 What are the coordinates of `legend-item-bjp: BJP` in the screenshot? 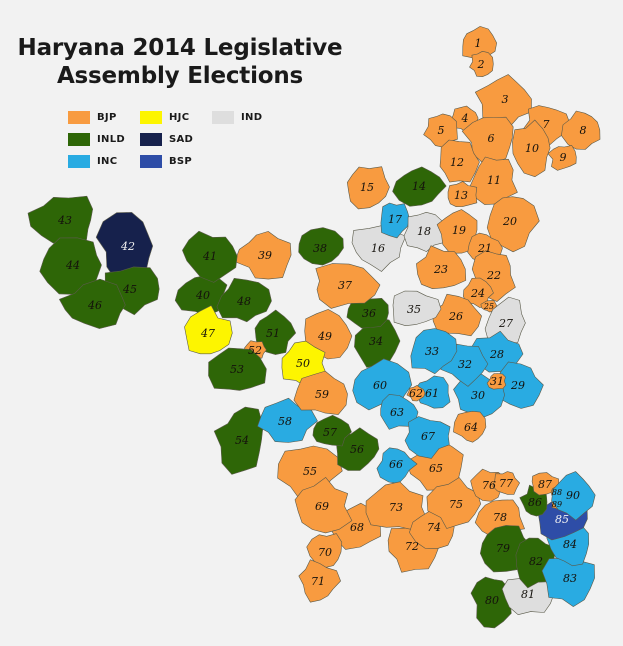 It's located at (104, 117).